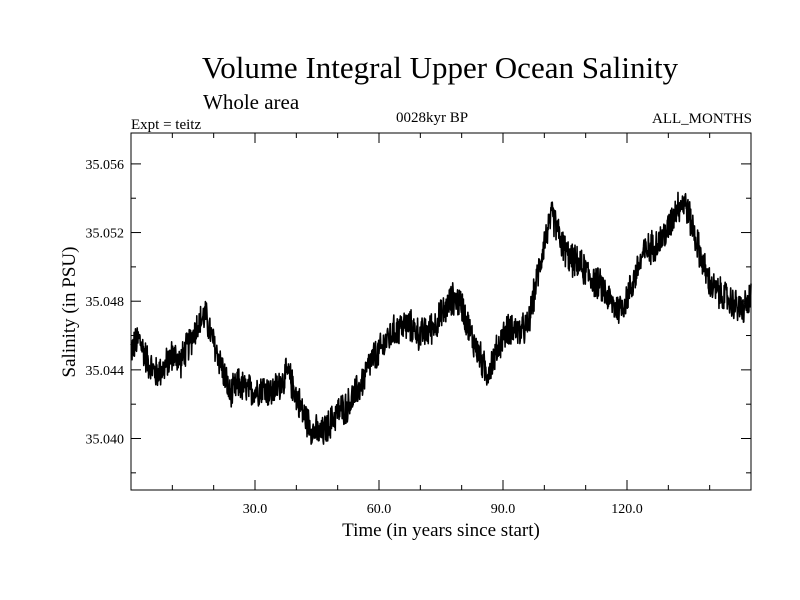 This screenshot has width=800, height=600. Describe the element at coordinates (105, 165) in the screenshot. I see `y-tick-label: 35.056` at that location.